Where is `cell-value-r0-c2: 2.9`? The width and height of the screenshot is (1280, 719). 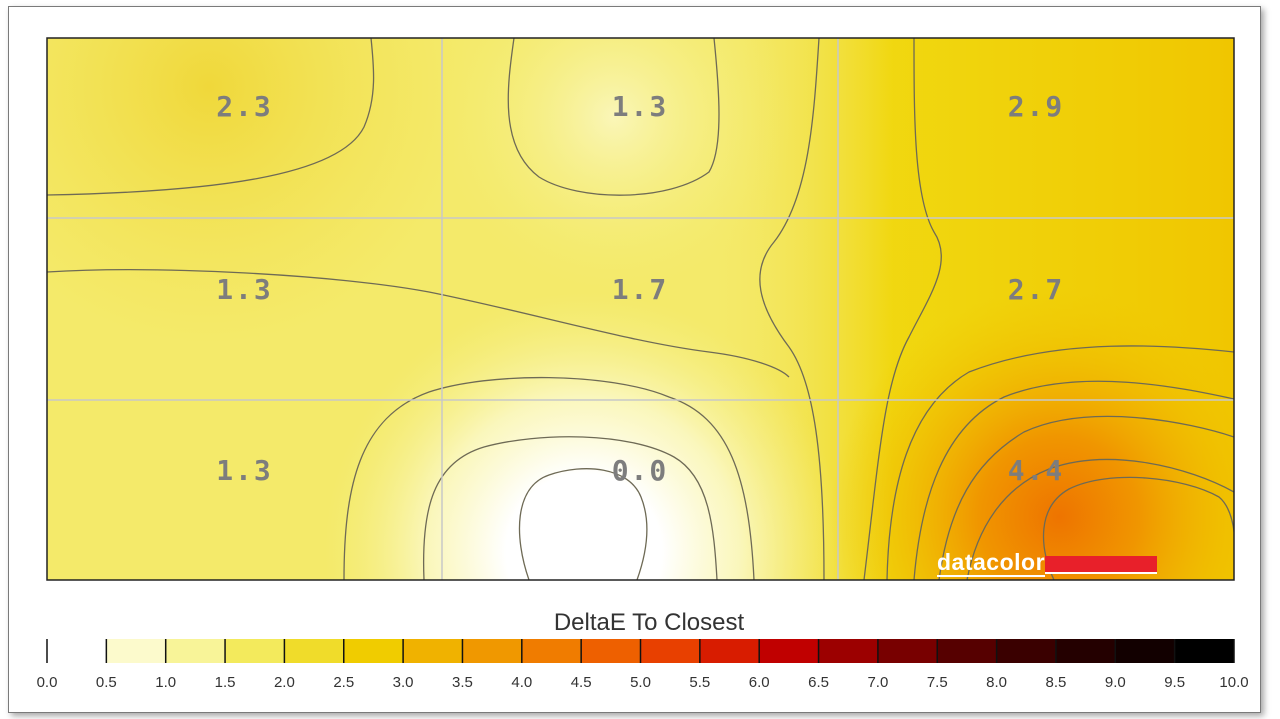 cell-value-r0-c2: 2.9 is located at coordinates (1036, 106).